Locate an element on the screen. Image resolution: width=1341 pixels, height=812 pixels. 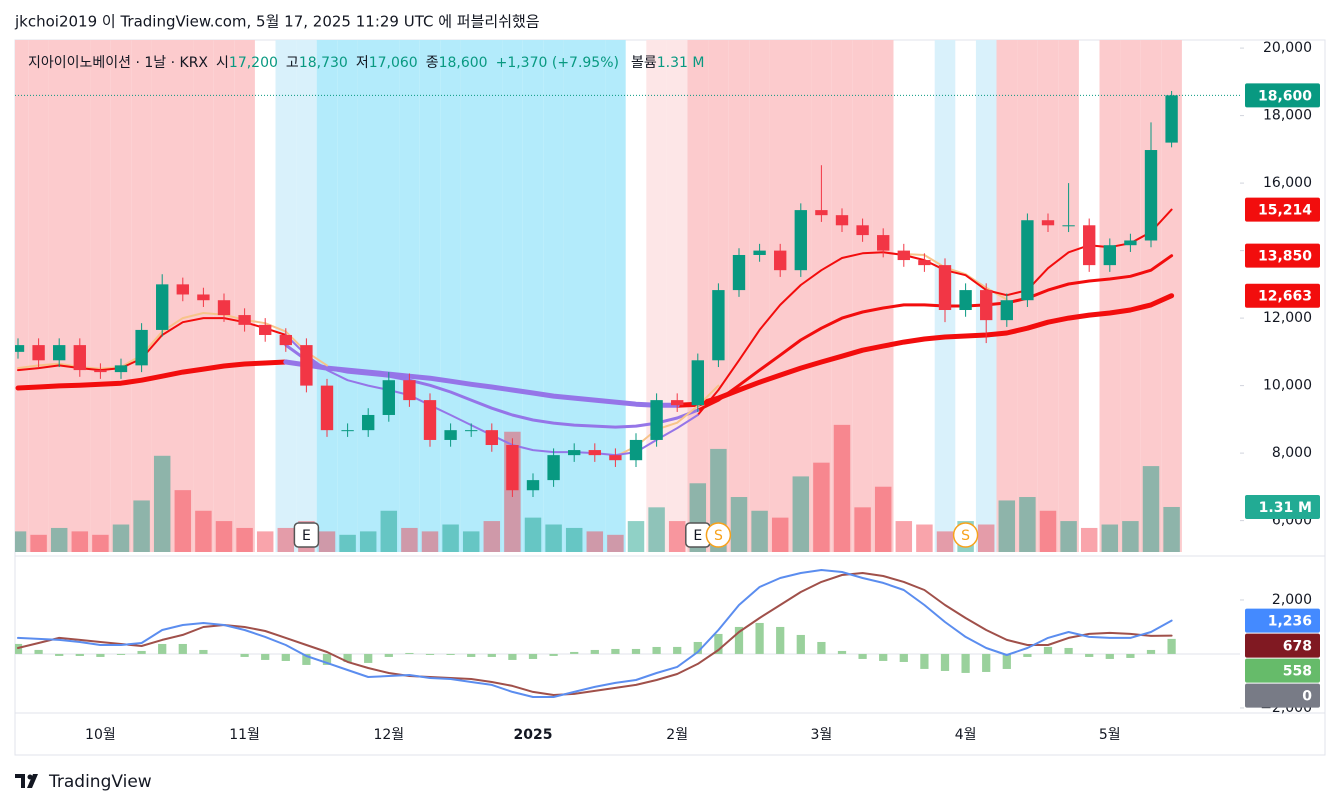
macd-tag is located at coordinates (1282, 645).